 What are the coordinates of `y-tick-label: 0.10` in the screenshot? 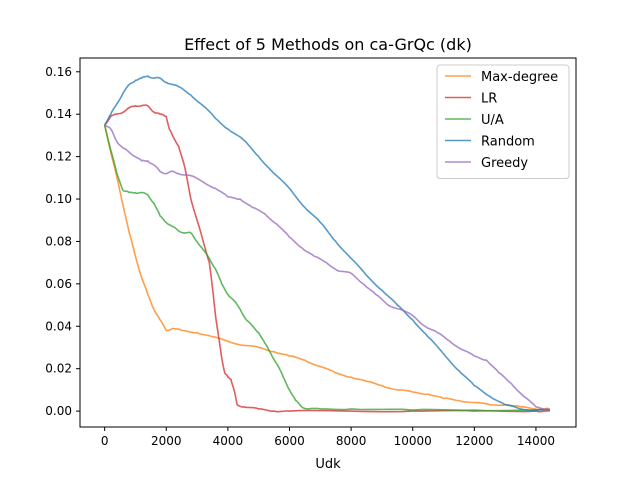 It's located at (58, 199).